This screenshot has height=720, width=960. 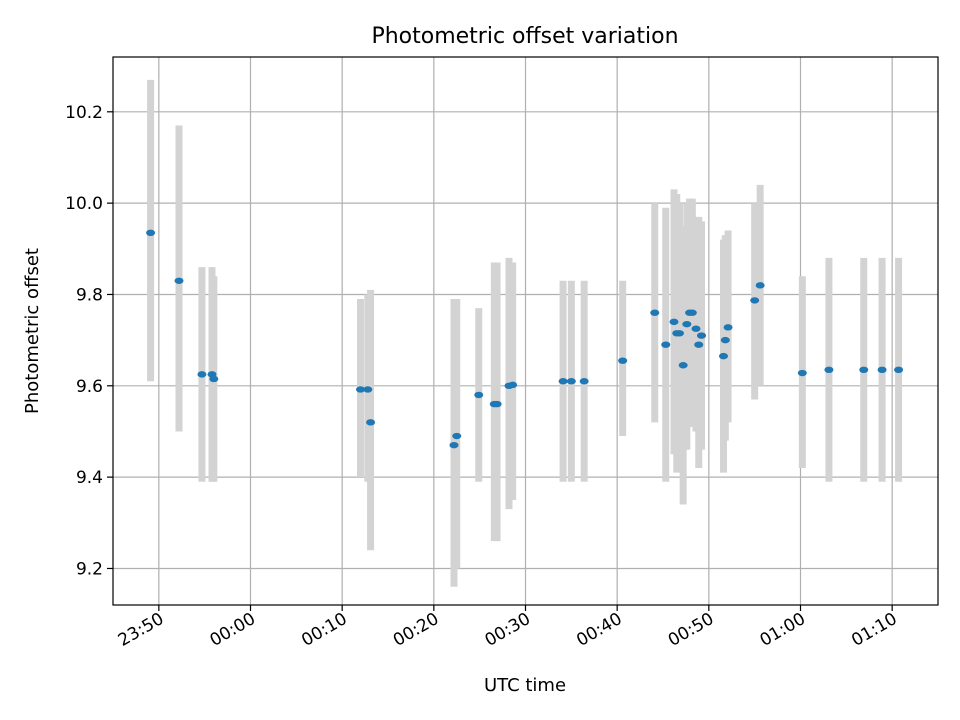 What do you see at coordinates (89, 341) in the screenshot?
I see `y-axis-ticks: 9.2 9.4 9.6 9.8 10.0 10.2` at bounding box center [89, 341].